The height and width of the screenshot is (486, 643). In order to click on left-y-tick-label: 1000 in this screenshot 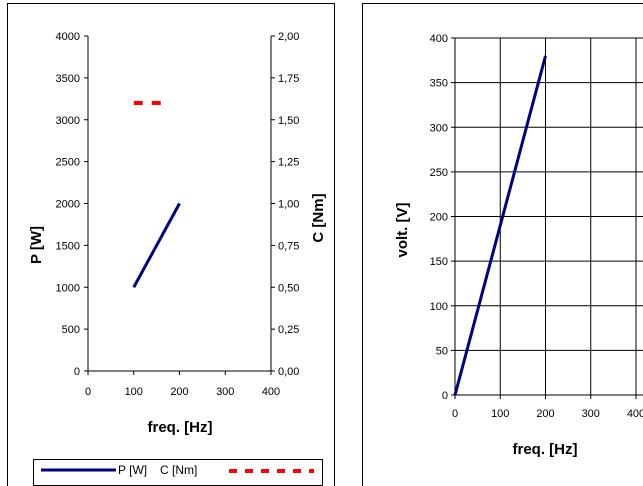, I will do `click(68, 288)`.